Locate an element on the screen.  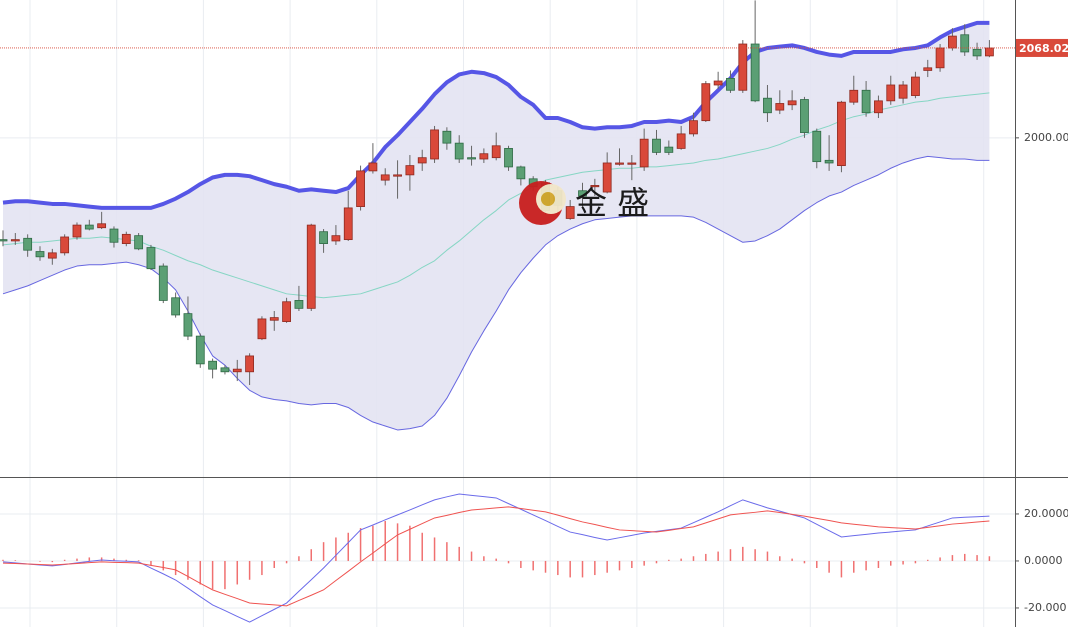
watermark: 金 盛 is located at coordinates (584, 203).